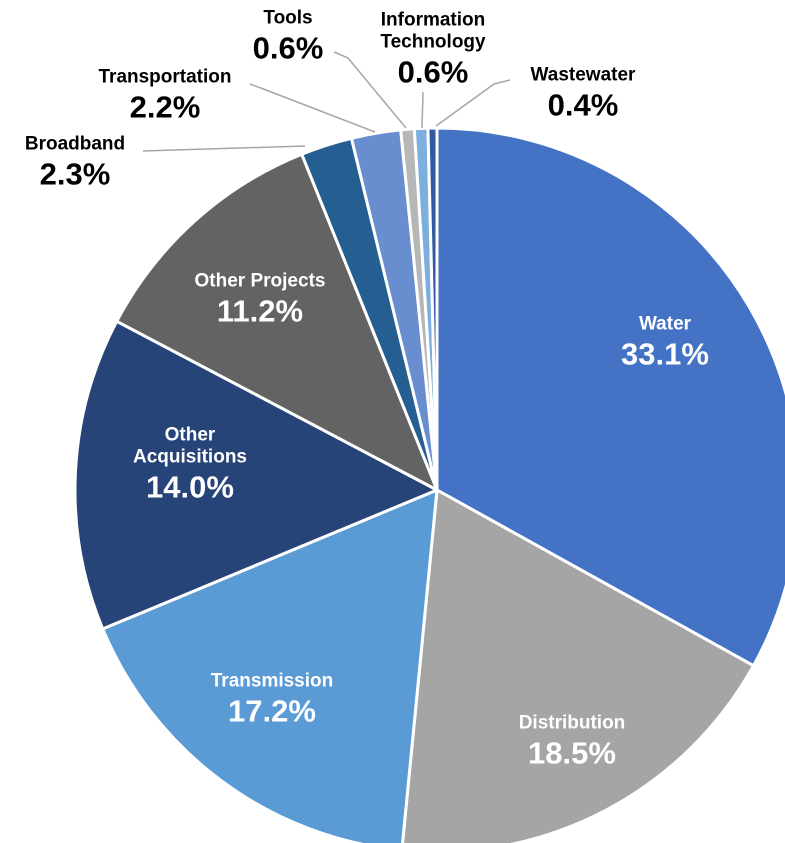 This screenshot has width=785, height=843. I want to click on category-label: Other Projects, so click(260, 281).